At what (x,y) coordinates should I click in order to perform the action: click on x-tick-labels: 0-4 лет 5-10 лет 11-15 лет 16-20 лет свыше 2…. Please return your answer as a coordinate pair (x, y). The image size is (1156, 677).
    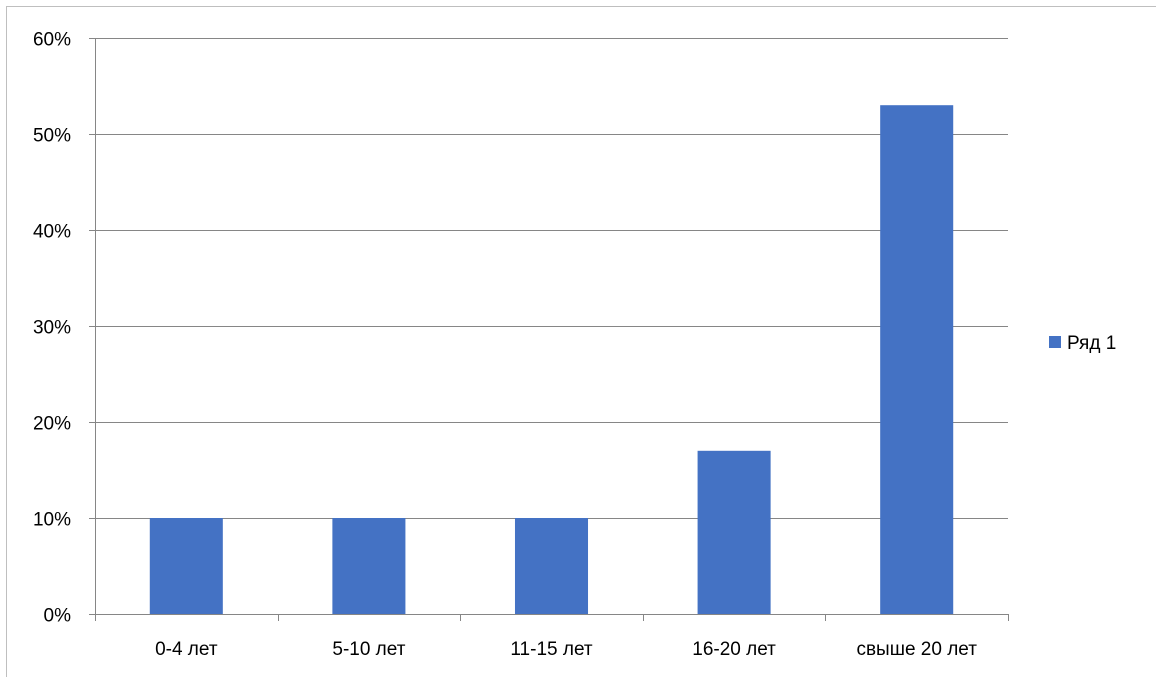
    Looking at the image, I should click on (566, 649).